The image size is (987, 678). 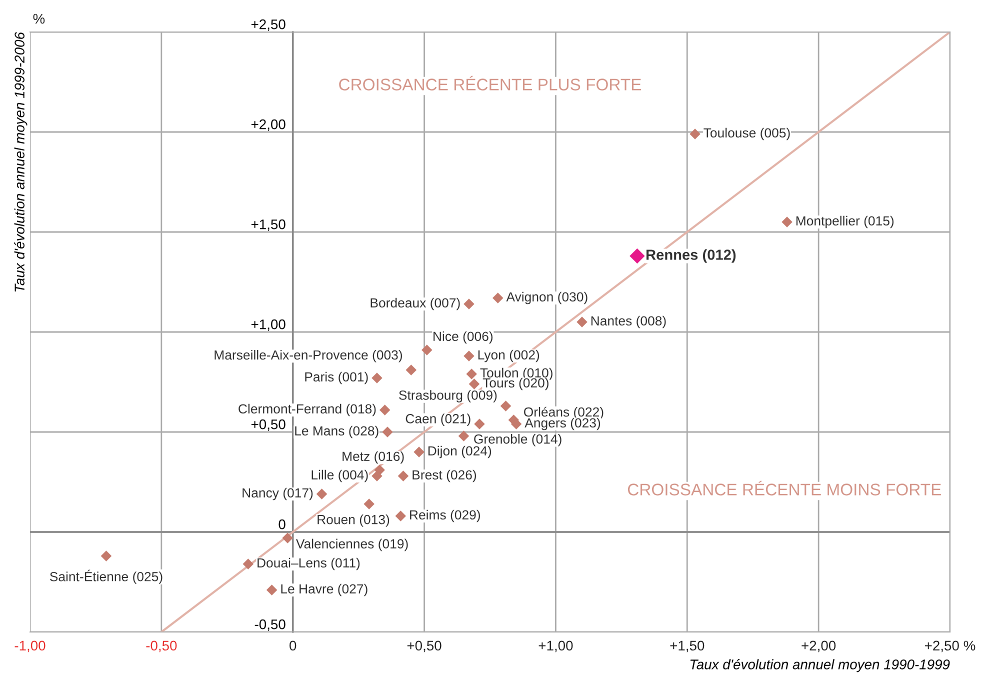 I want to click on annotation: Lille (004), so click(x=340, y=476).